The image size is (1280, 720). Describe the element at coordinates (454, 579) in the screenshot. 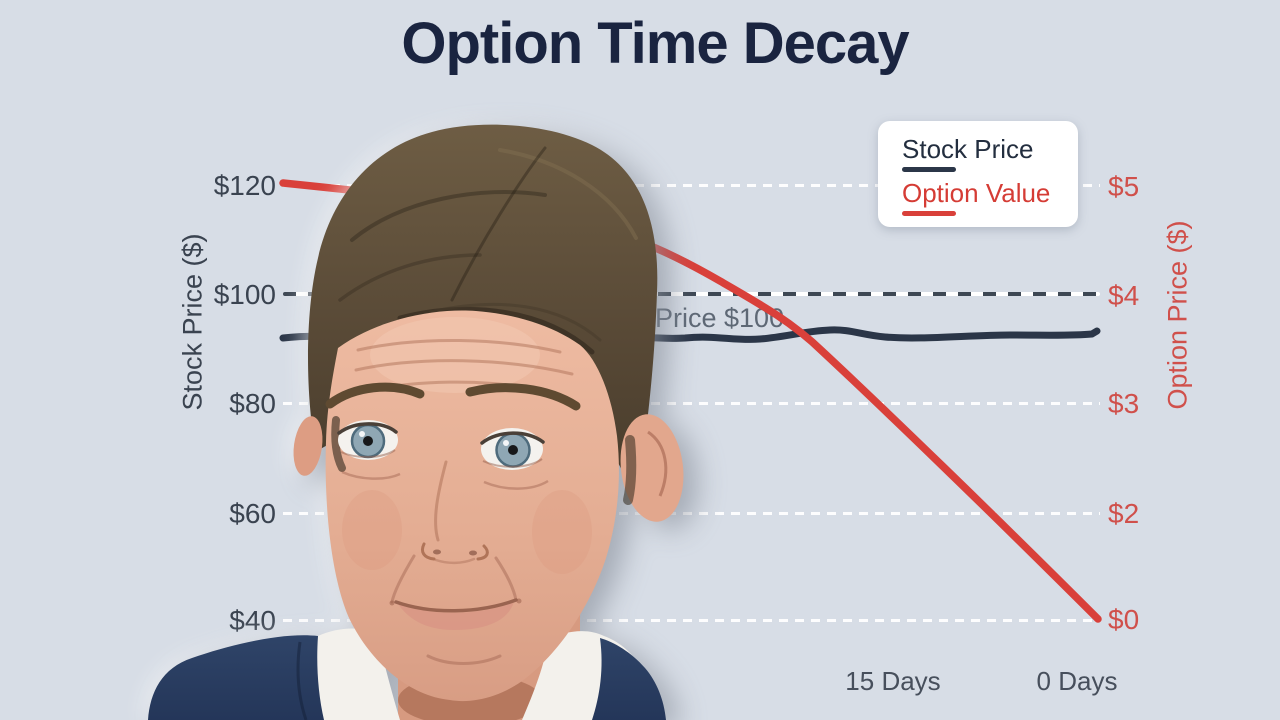

I see `smile-lines` at that location.